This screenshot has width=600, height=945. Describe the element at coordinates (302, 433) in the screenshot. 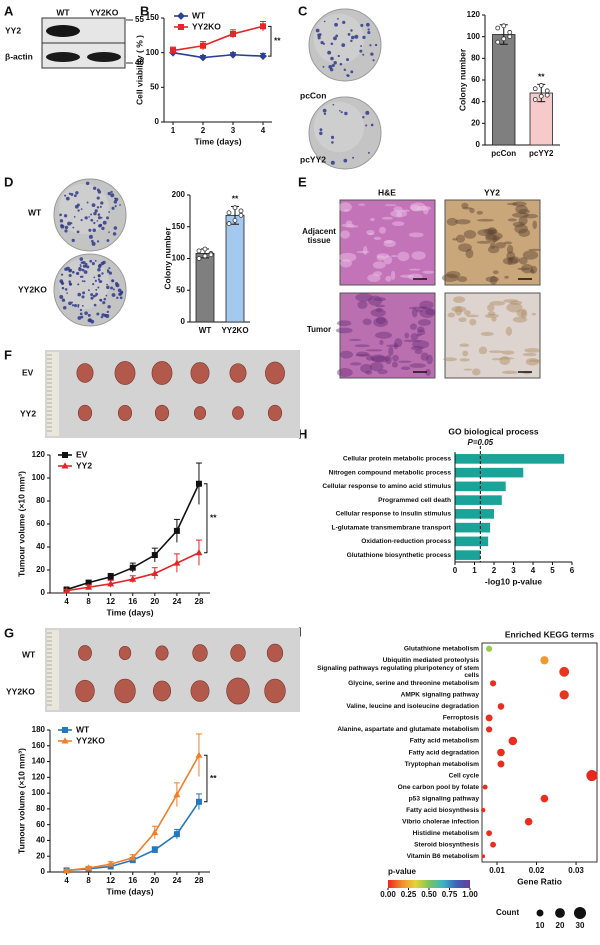

I see `panel-letter: H` at that location.